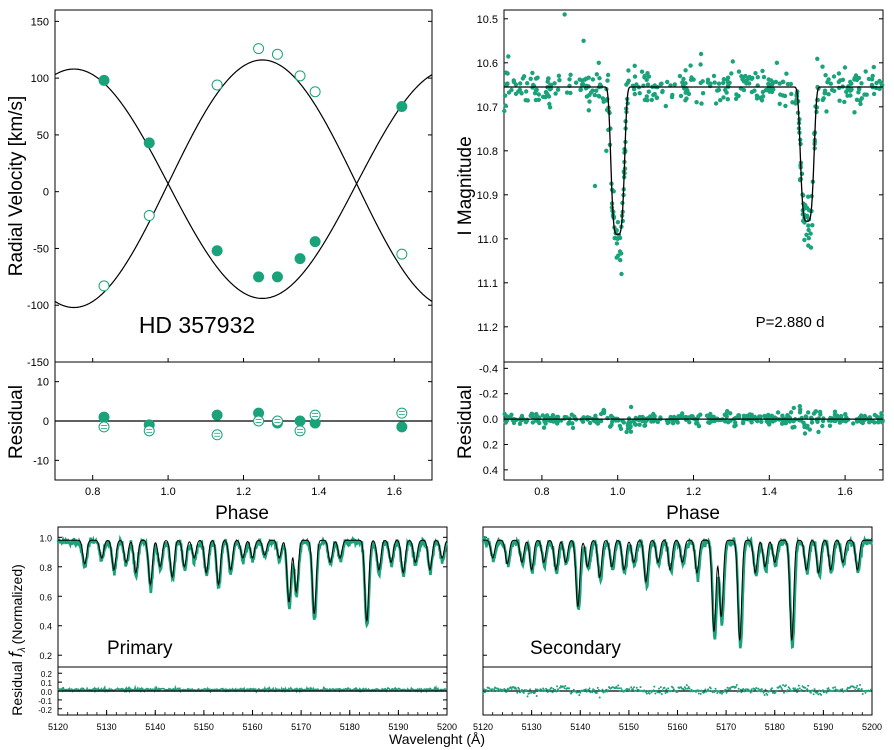 This screenshot has height=750, width=894. Describe the element at coordinates (92, 492) in the screenshot. I see `rv-resid-xtick-label: 0.8` at that location.